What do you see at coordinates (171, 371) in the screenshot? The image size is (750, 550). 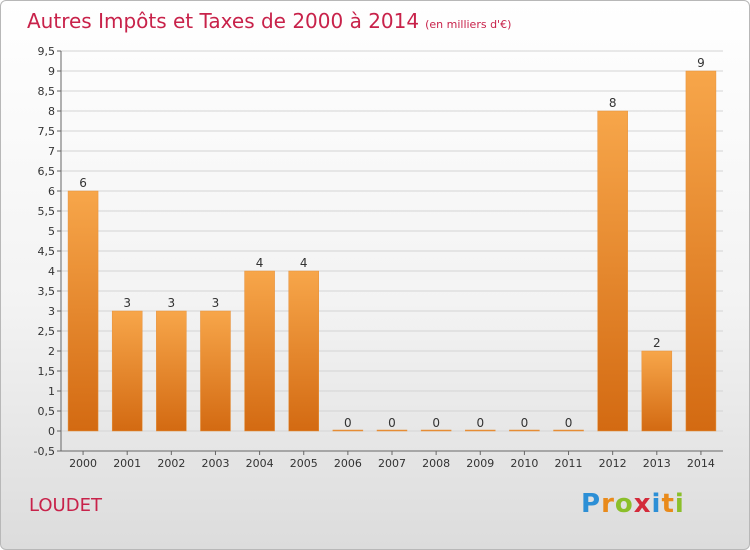 I see `bar-2002` at bounding box center [171, 371].